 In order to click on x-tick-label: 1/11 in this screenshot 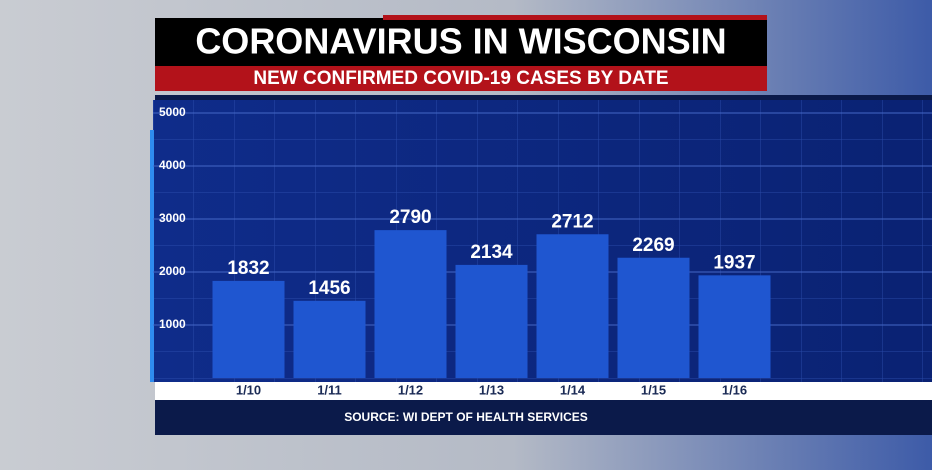, I will do `click(329, 389)`.